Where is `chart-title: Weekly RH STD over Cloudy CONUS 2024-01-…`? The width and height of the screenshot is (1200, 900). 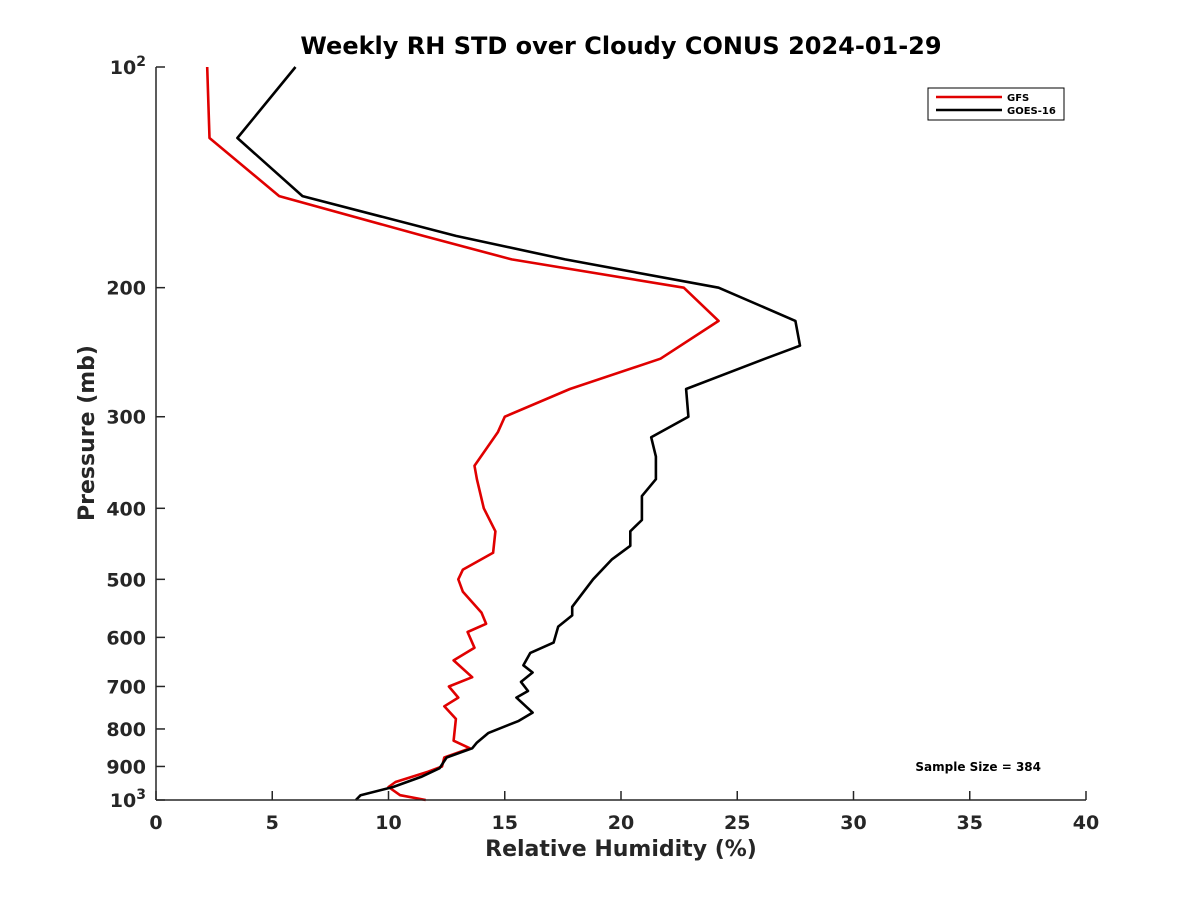 chart-title: Weekly RH STD over Cloudy CONUS 2024-01-… is located at coordinates (620, 46).